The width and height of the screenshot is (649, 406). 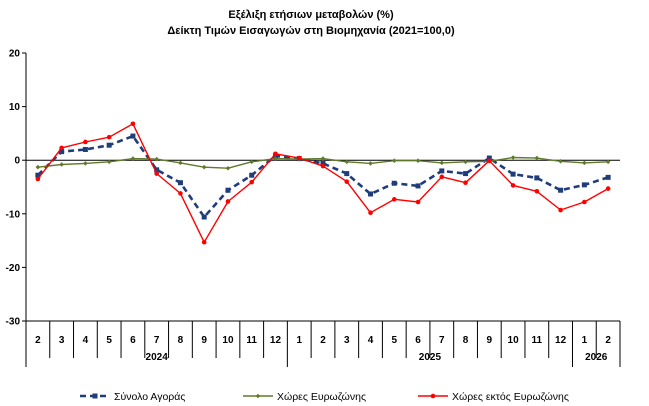 I want to click on x-tick-label: 5, so click(x=394, y=340).